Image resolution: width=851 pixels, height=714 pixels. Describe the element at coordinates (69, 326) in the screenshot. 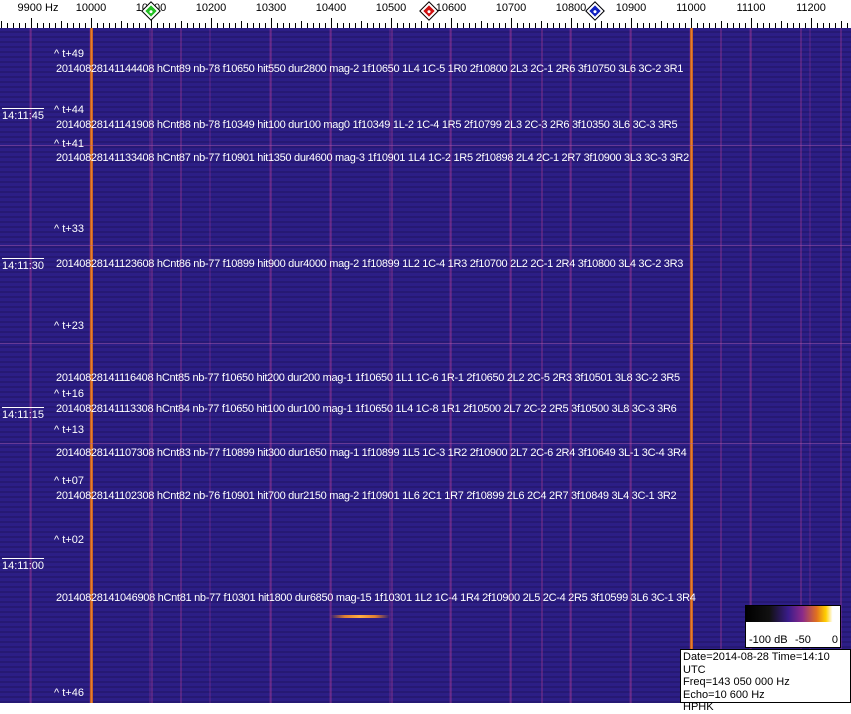

I see `time-offset-label: ^ t+23` at that location.